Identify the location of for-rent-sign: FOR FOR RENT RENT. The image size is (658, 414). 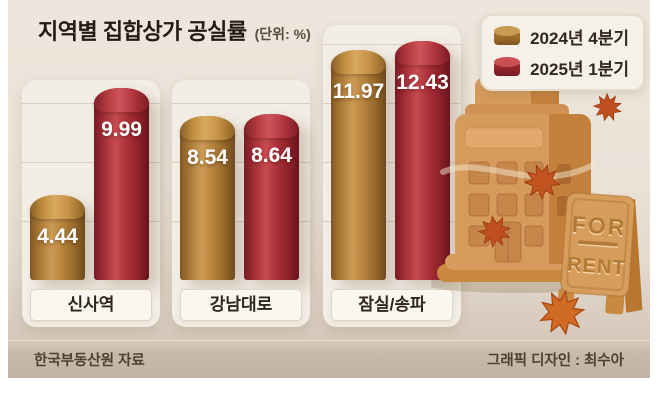
(600, 253).